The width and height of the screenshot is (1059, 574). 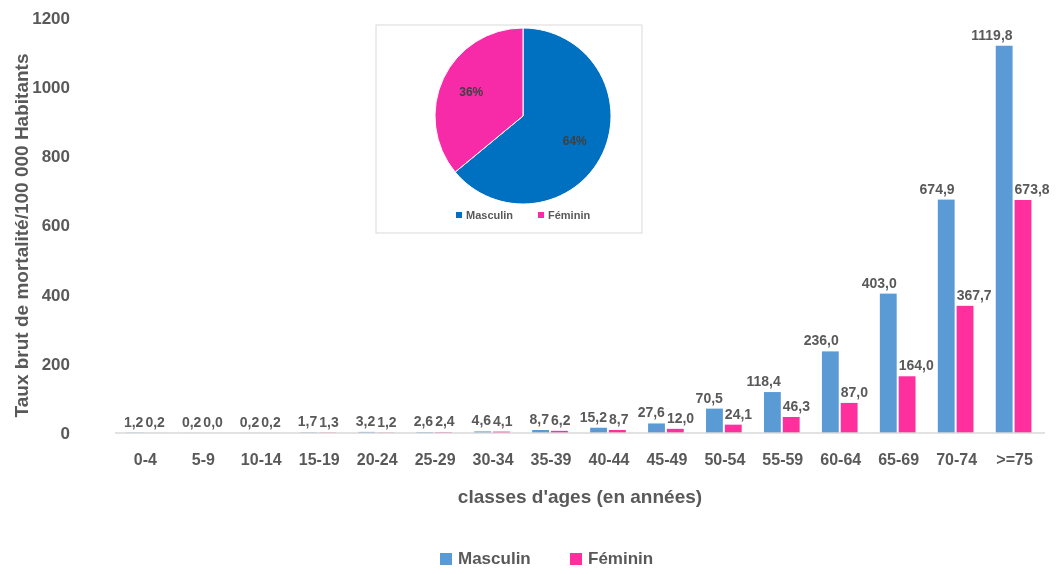 What do you see at coordinates (51, 88) in the screenshot?
I see `y-tick-label: 1000` at bounding box center [51, 88].